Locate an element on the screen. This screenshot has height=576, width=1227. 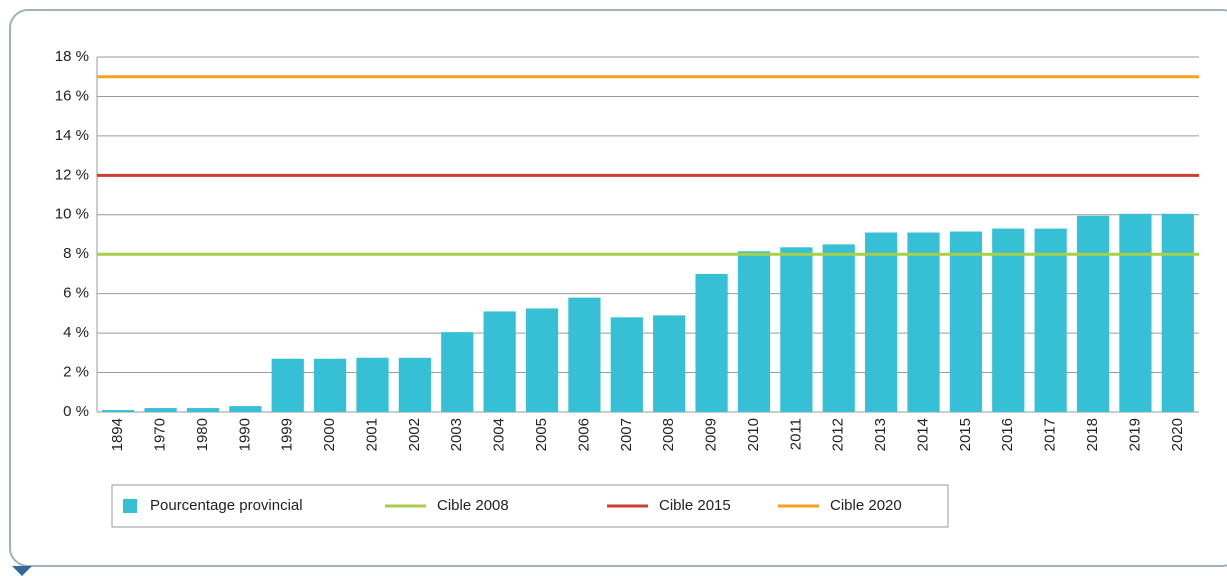
y-tick-label: 10 % is located at coordinates (72, 214).